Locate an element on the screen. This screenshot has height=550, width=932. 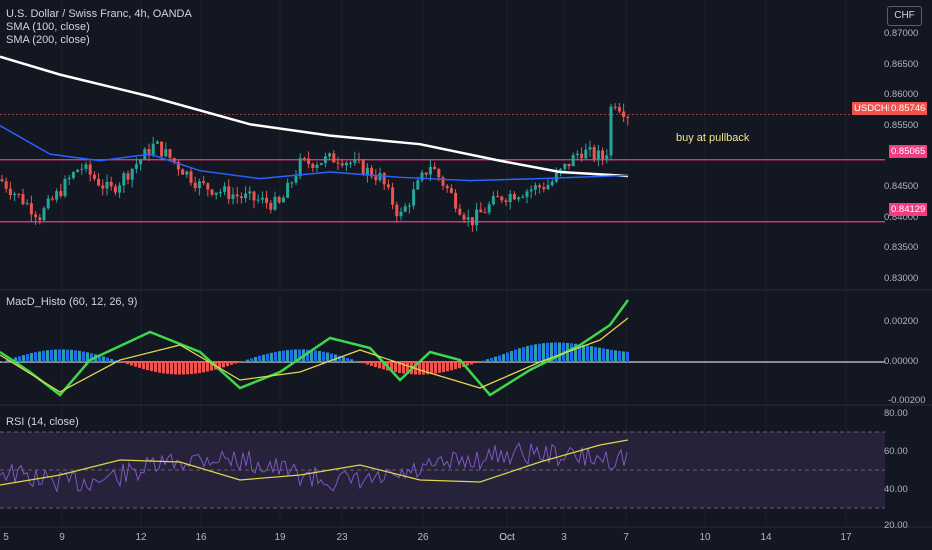
time-tick: 12 is located at coordinates (141, 537).